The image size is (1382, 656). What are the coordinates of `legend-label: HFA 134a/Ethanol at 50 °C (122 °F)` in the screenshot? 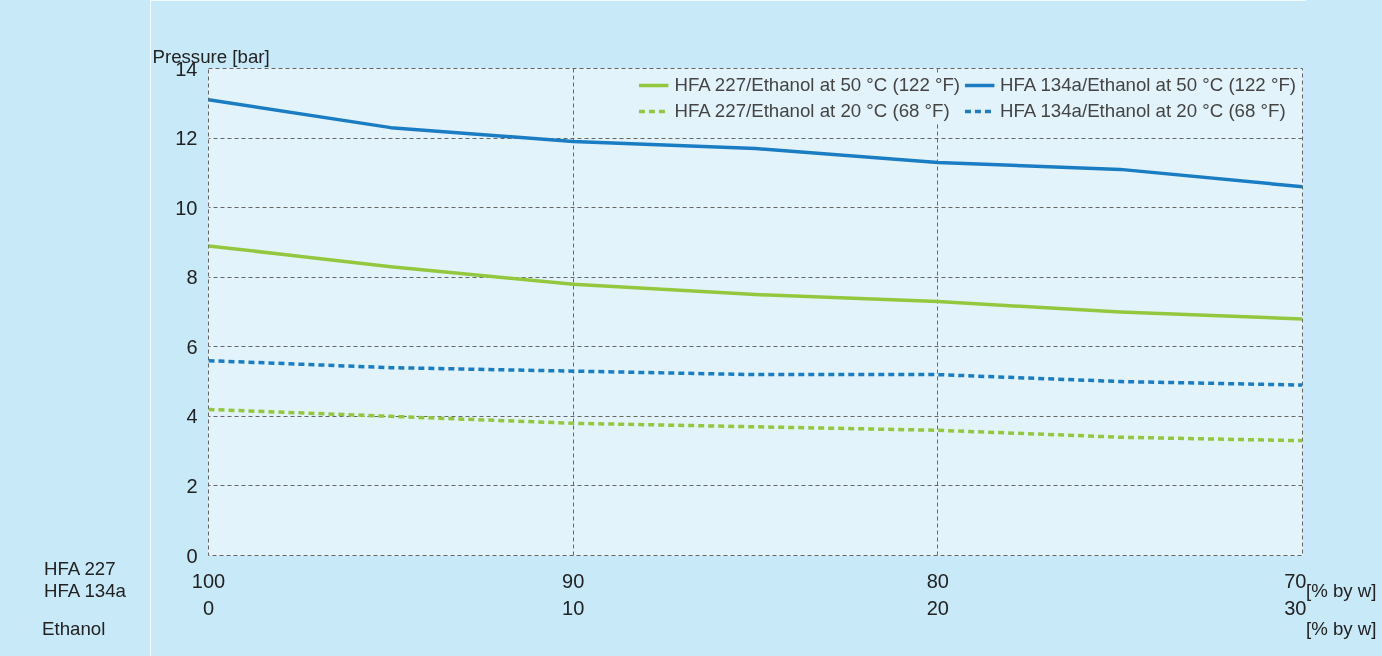 It's located at (1148, 85).